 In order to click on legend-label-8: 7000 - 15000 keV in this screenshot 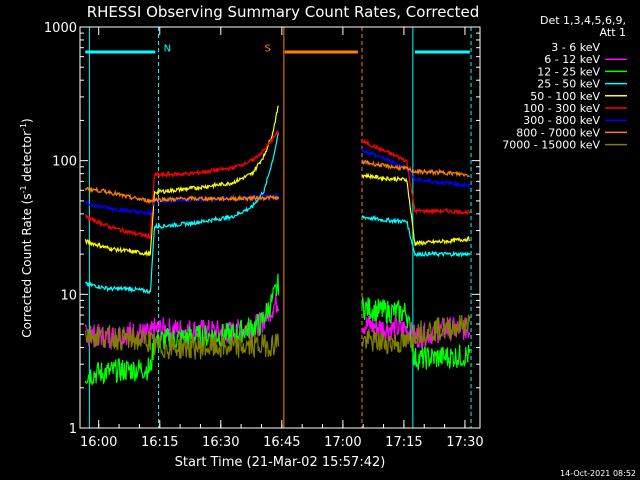, I will do `click(551, 145)`.